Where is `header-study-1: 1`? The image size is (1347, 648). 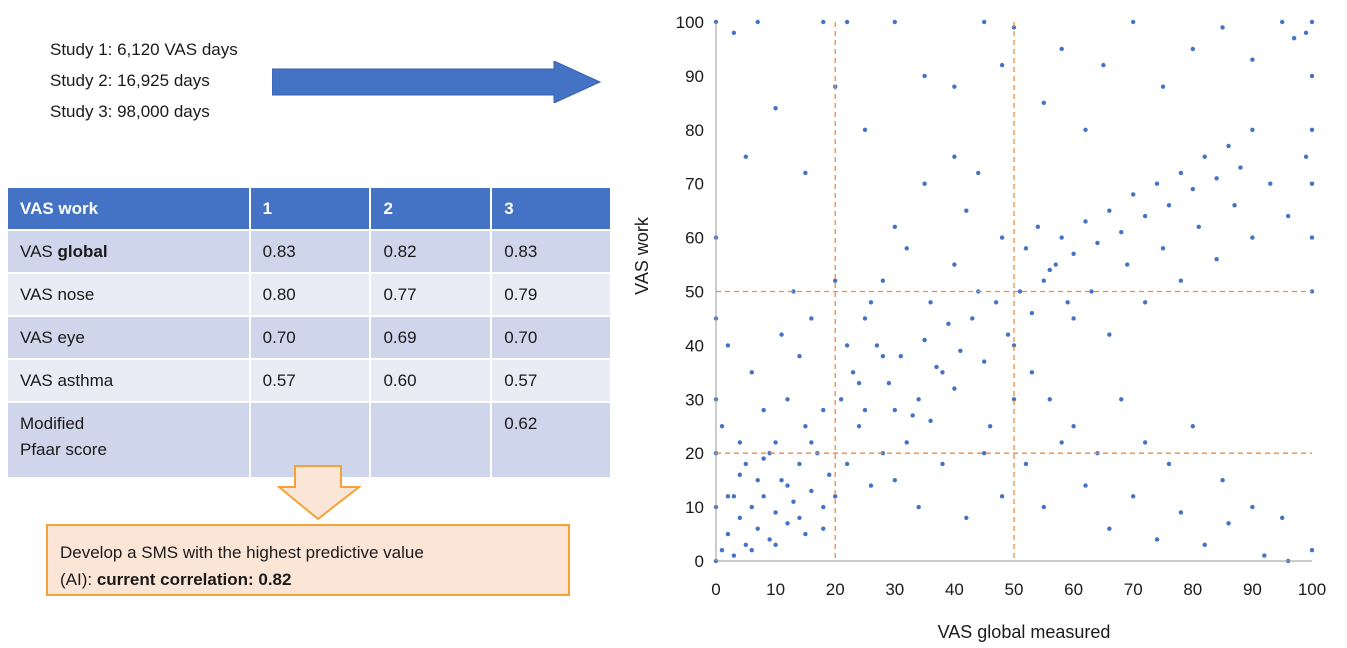
header-study-1: 1 is located at coordinates (310, 209).